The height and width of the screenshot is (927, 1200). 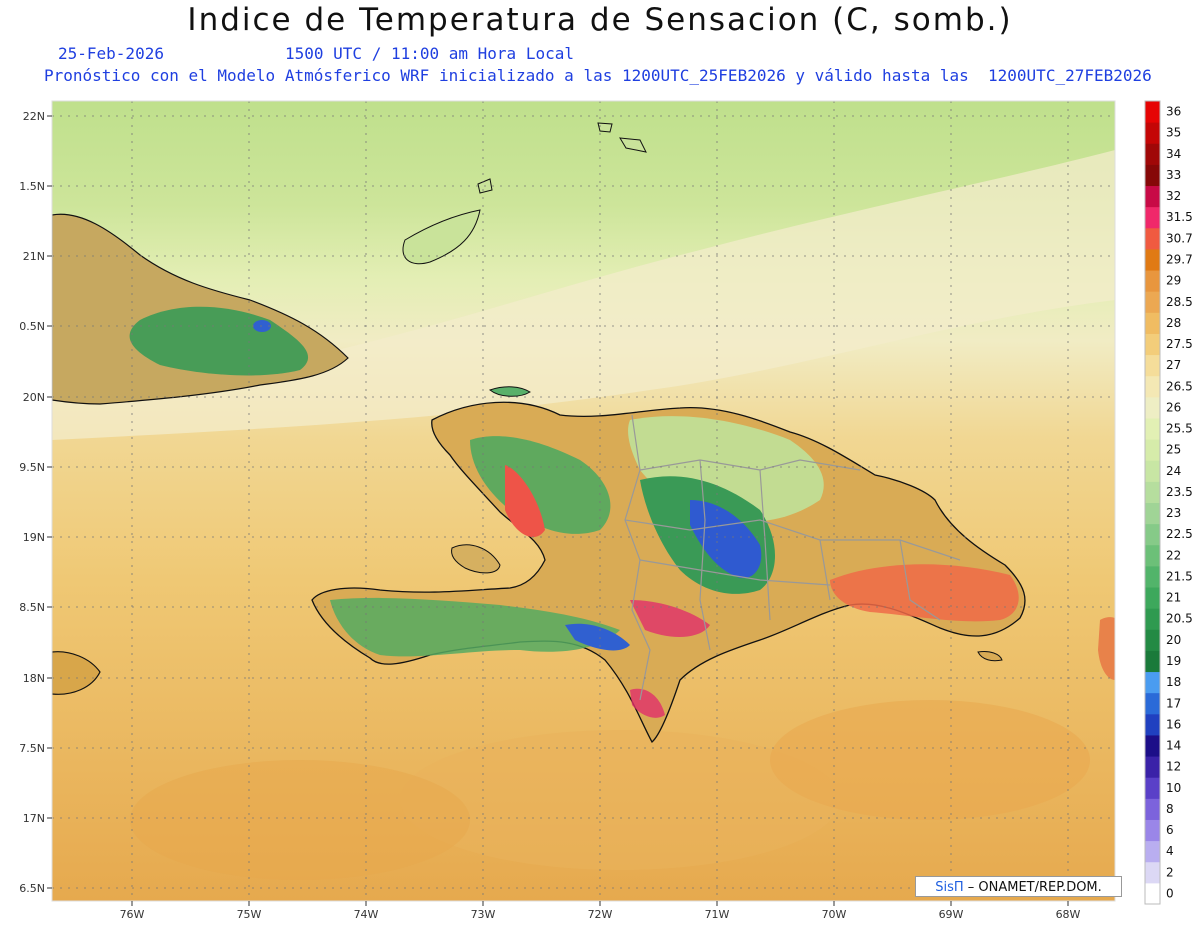 I want to click on colorbar-label: 29.7, so click(x=1179, y=259).